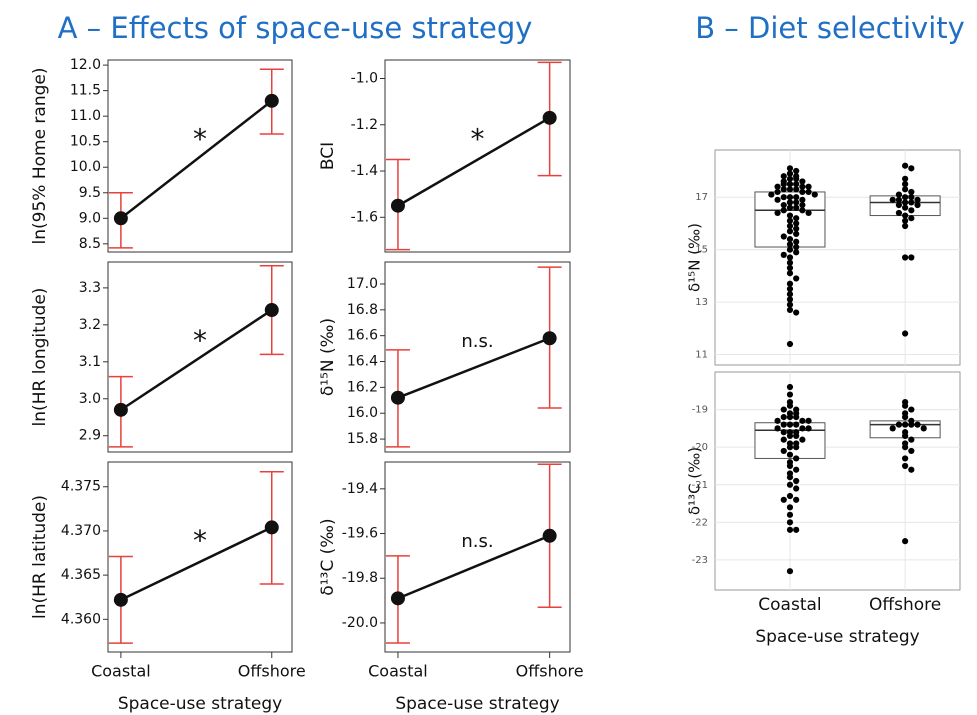 Image resolution: width=977 pixels, height=715 pixels. What do you see at coordinates (837, 637) in the screenshot?
I see `x-axis-label: Space-use strategy` at bounding box center [837, 637].